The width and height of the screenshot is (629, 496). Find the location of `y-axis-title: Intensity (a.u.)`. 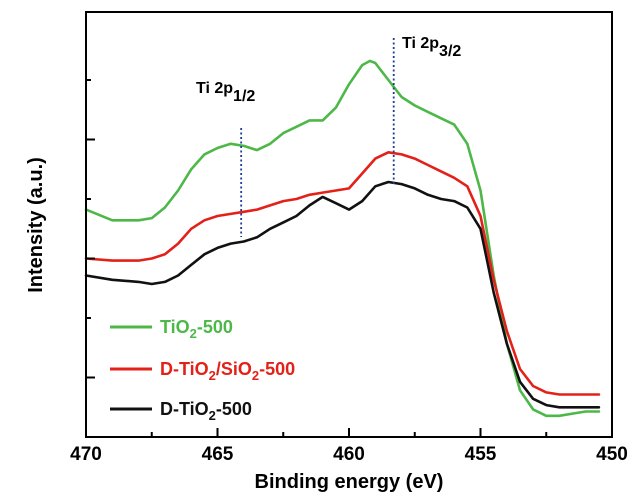

y-axis-title: Intensity (a.u.) is located at coordinates (36, 225).